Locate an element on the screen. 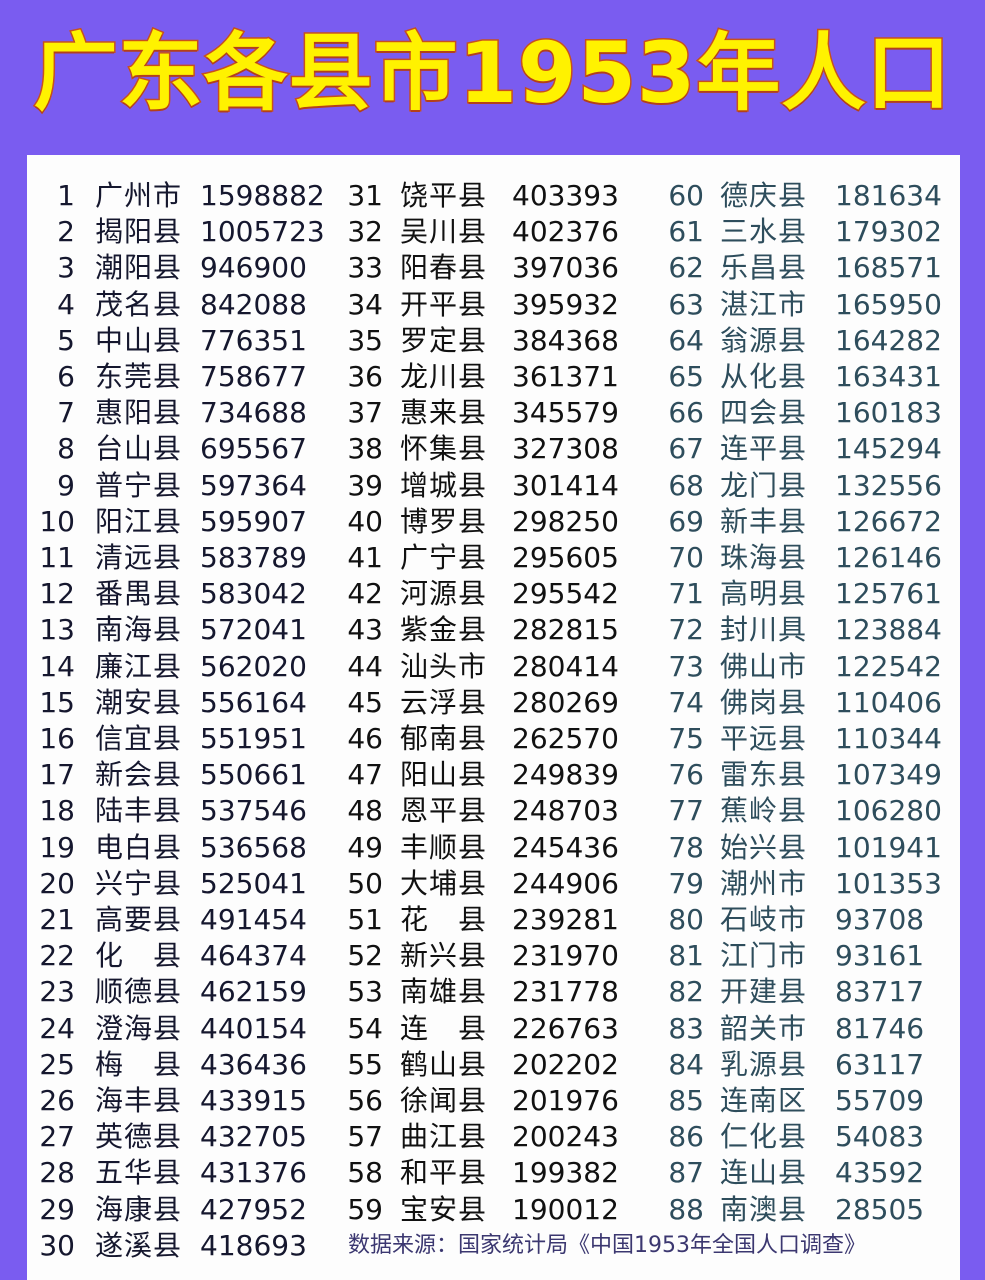 The height and width of the screenshot is (1280, 985). county-name: 海康县 is located at coordinates (139, 1209).